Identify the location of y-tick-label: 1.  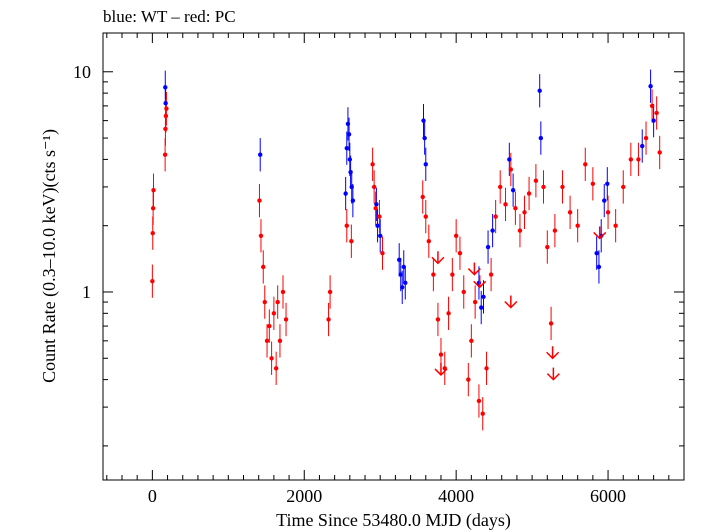
(86, 292).